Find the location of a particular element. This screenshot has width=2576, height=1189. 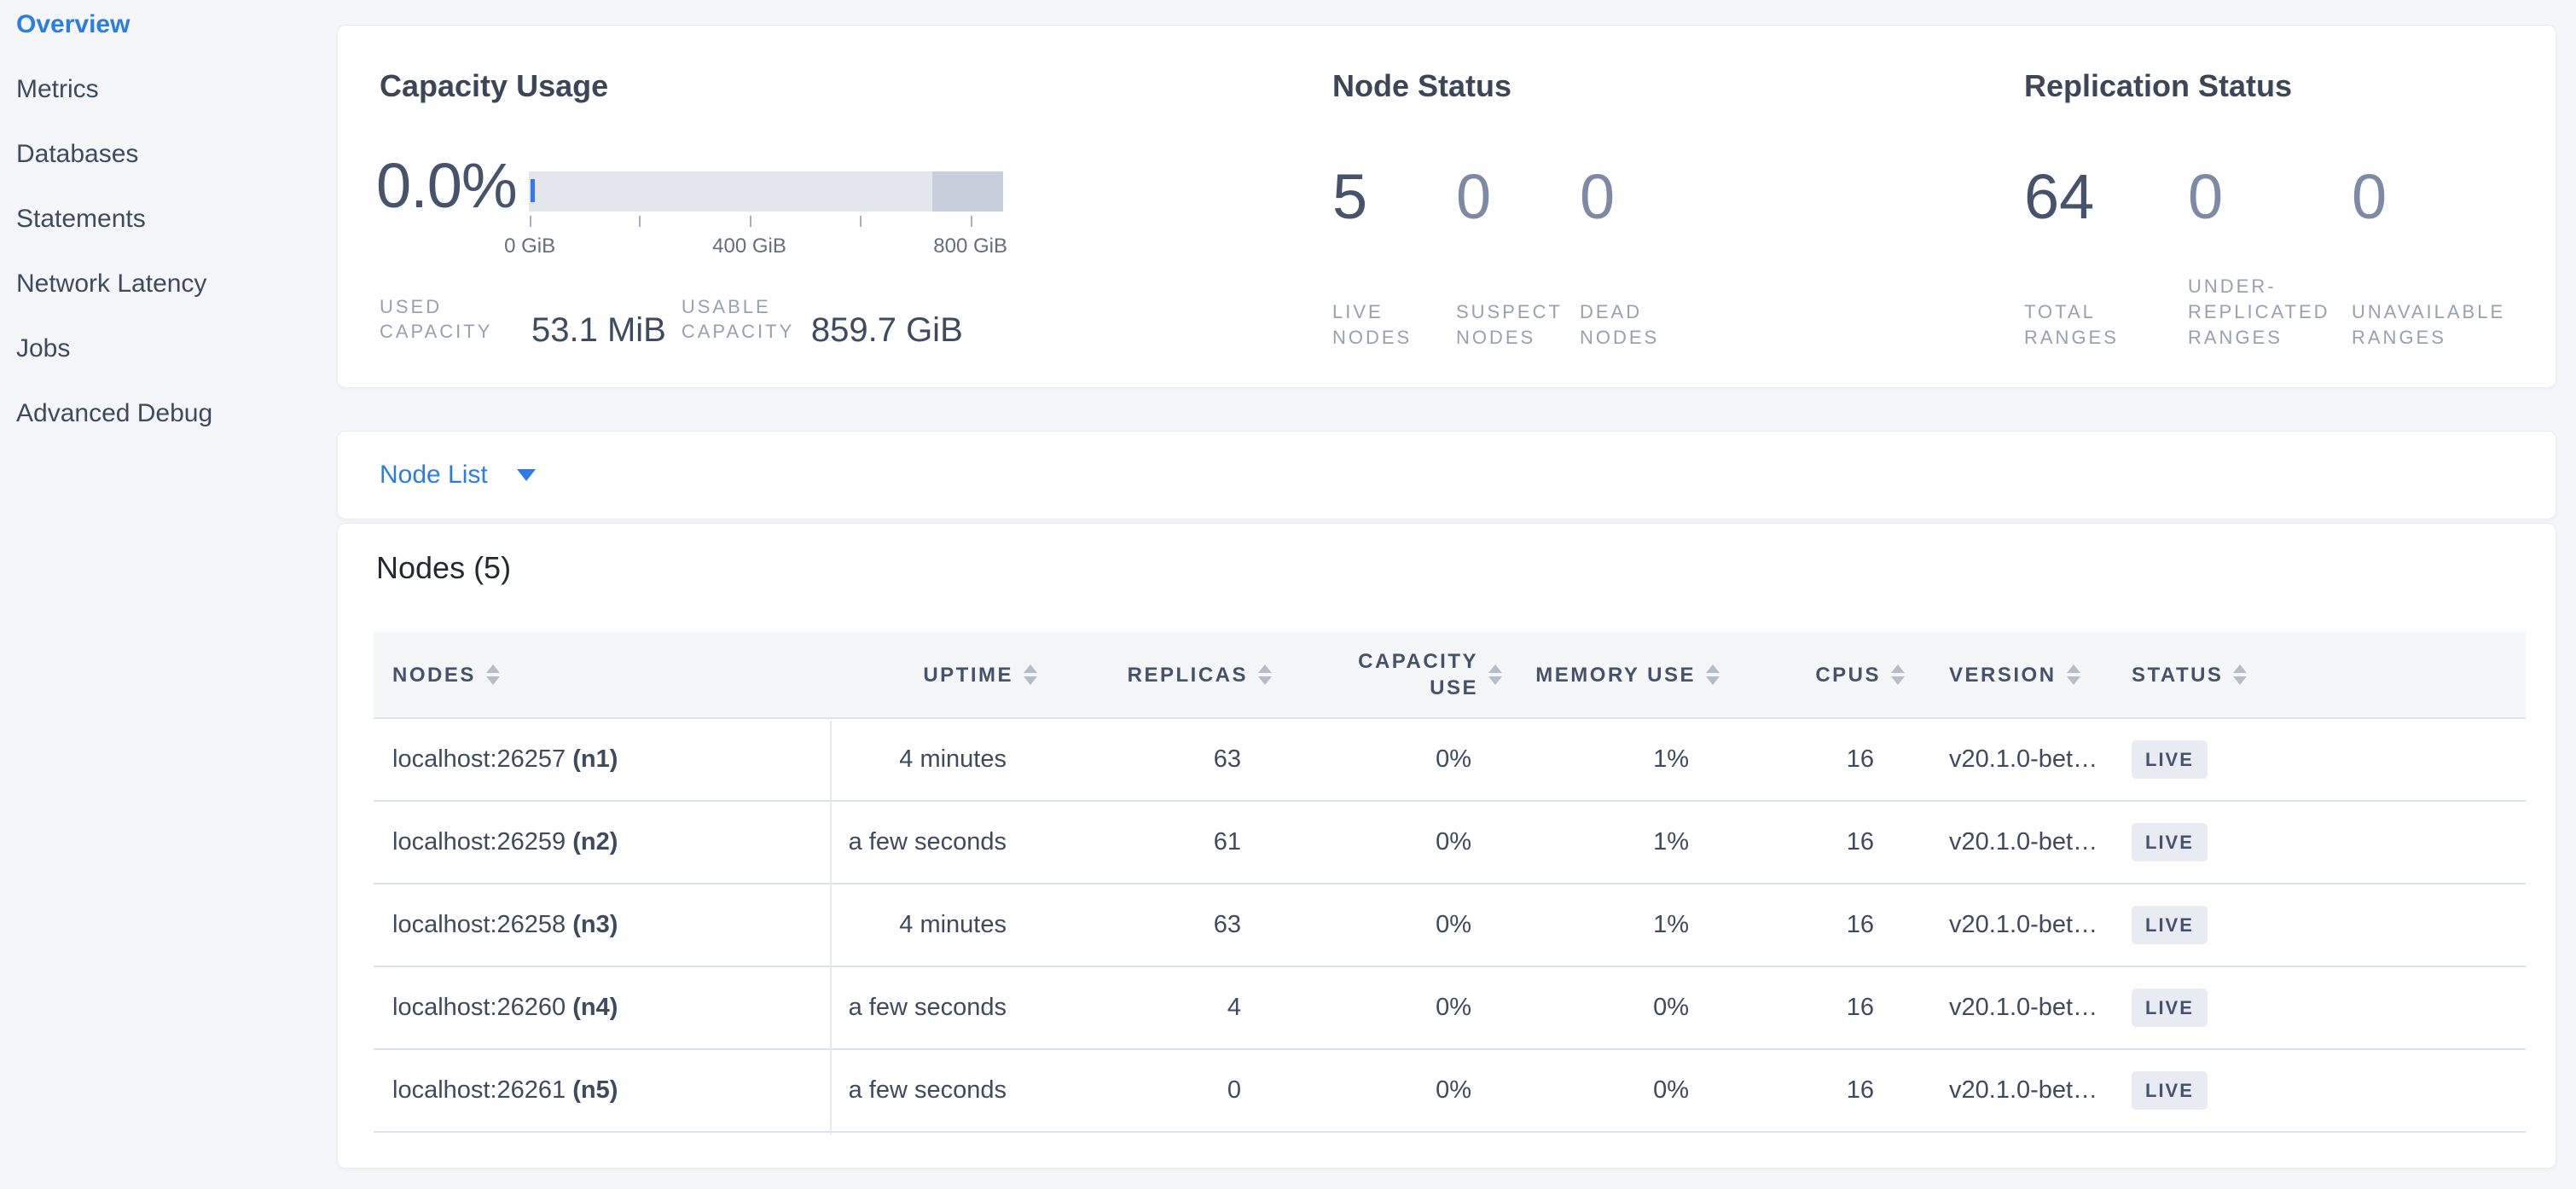

node-status-stat: 0 SUSPECT NODES is located at coordinates (1518, 258).